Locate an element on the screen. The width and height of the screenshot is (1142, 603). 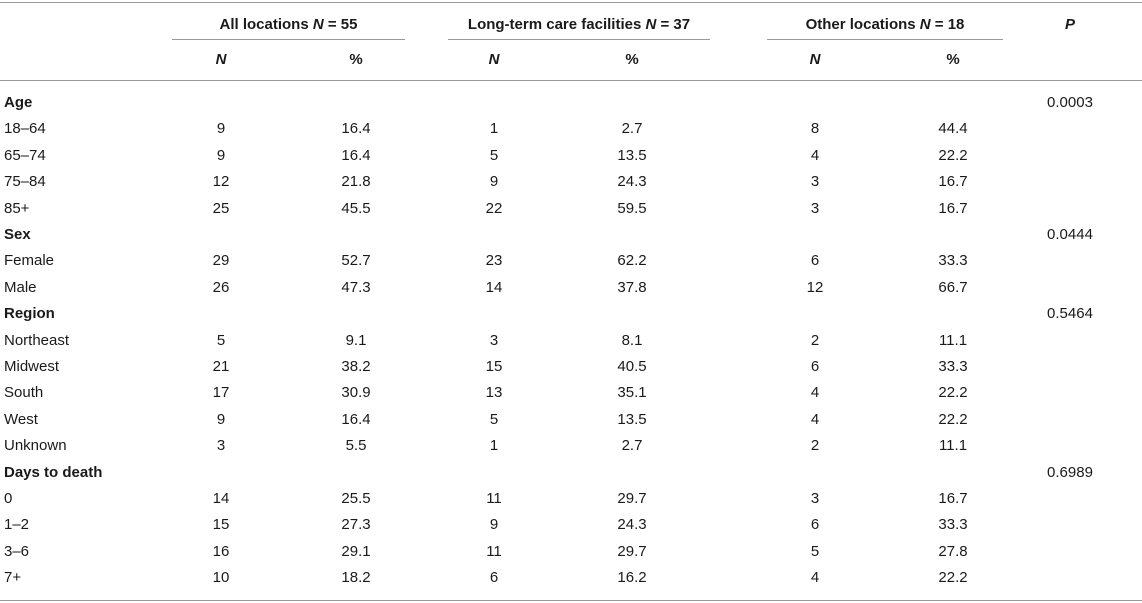
group-underline-ltc is located at coordinates (579, 39).